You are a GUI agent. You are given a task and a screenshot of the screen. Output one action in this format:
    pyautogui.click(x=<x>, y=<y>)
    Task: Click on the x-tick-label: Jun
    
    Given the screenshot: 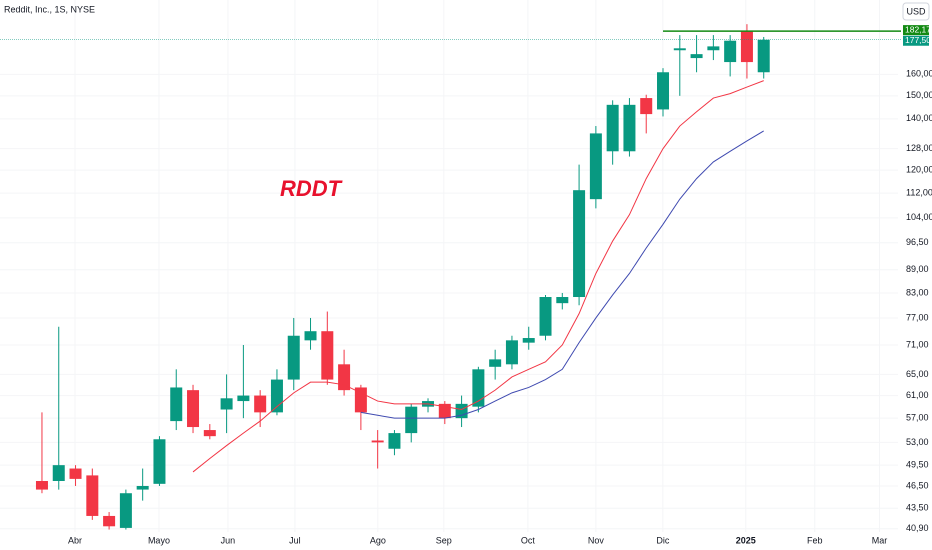 What is the action you would take?
    pyautogui.click(x=228, y=540)
    